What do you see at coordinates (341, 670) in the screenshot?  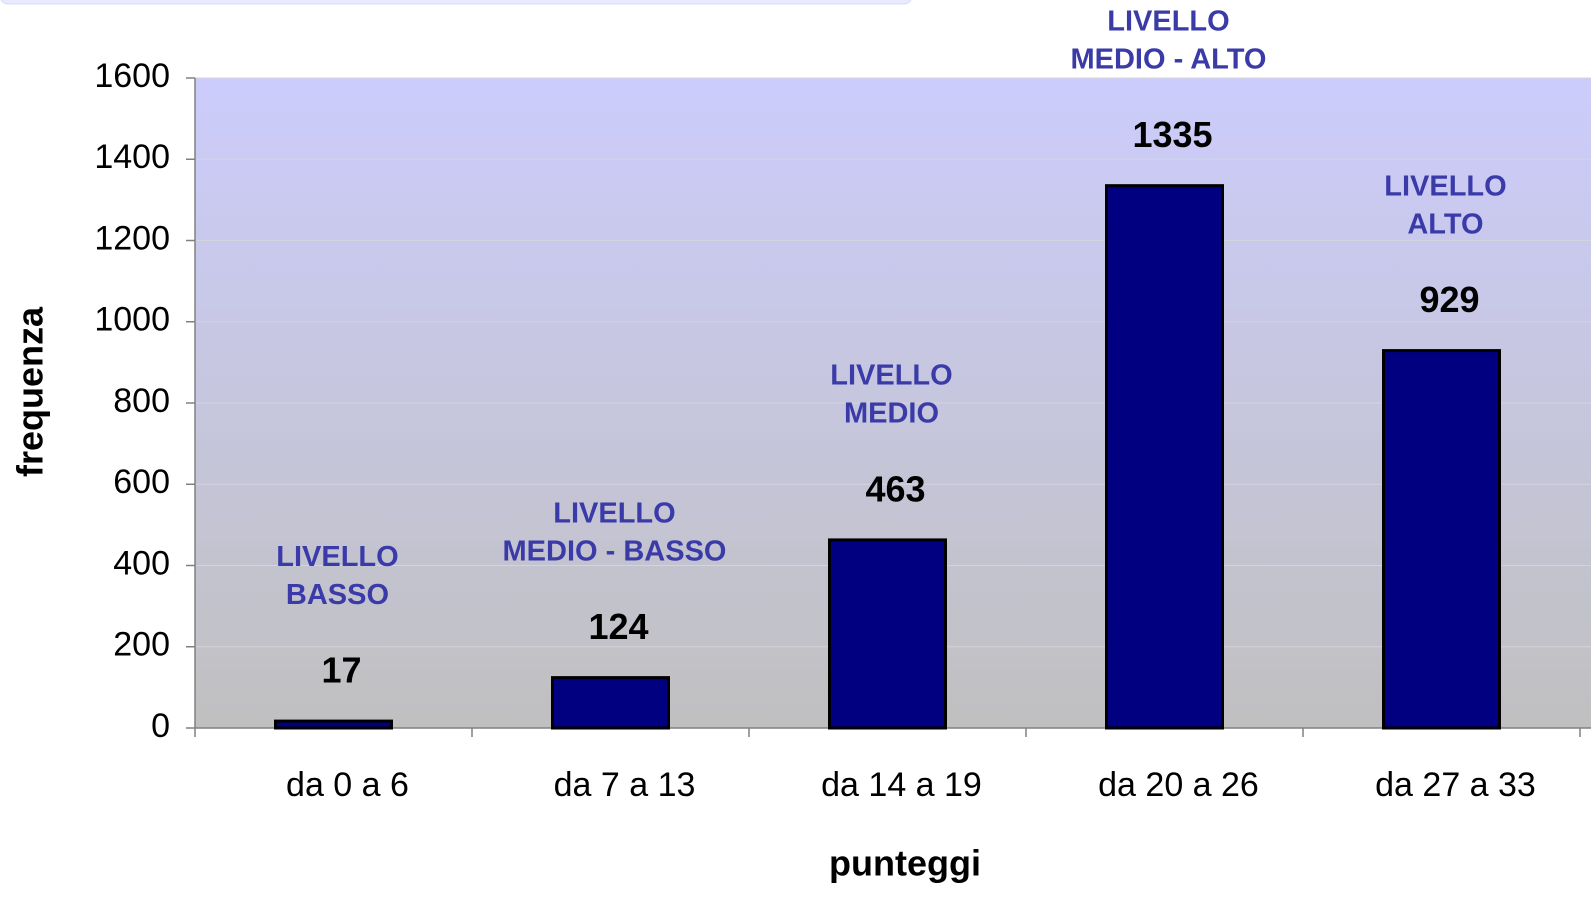 I see `value-label: 17` at bounding box center [341, 670].